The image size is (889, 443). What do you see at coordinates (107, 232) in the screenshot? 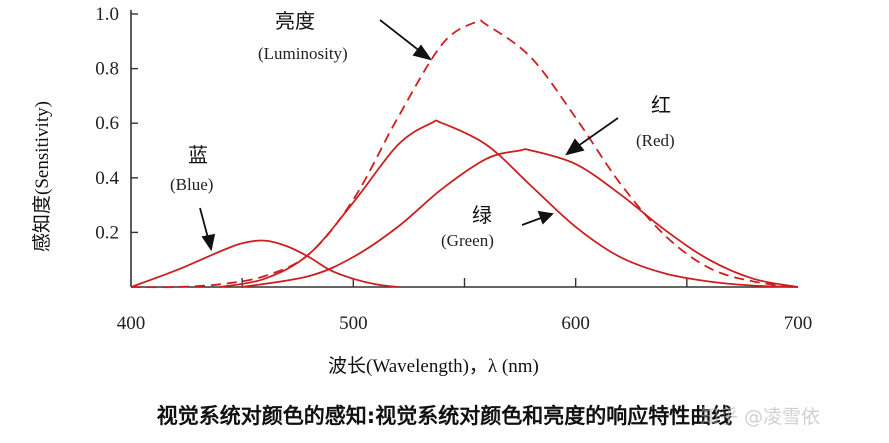
I see `y-tick-label: 0.2` at bounding box center [107, 232].